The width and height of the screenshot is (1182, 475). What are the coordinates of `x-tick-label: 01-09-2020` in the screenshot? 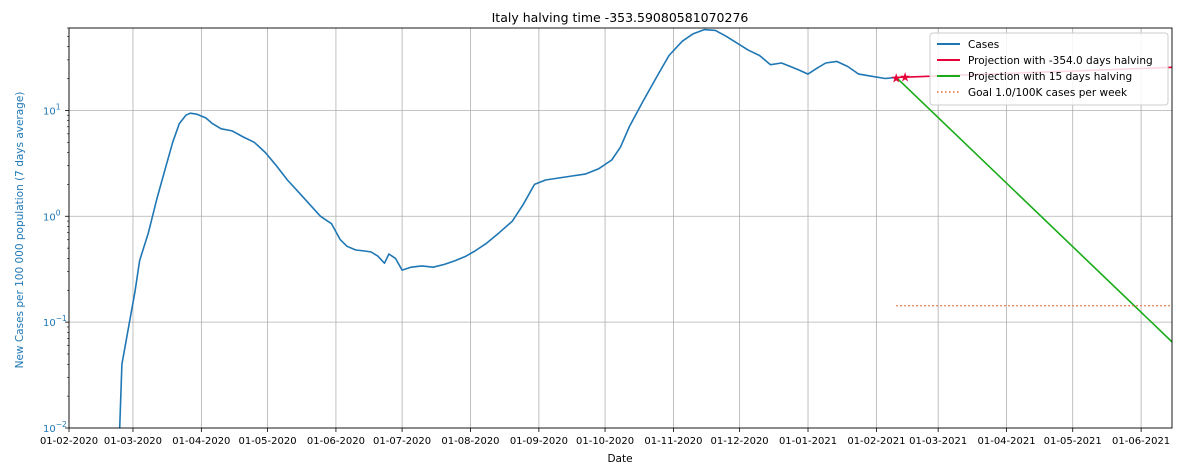 It's located at (539, 441).